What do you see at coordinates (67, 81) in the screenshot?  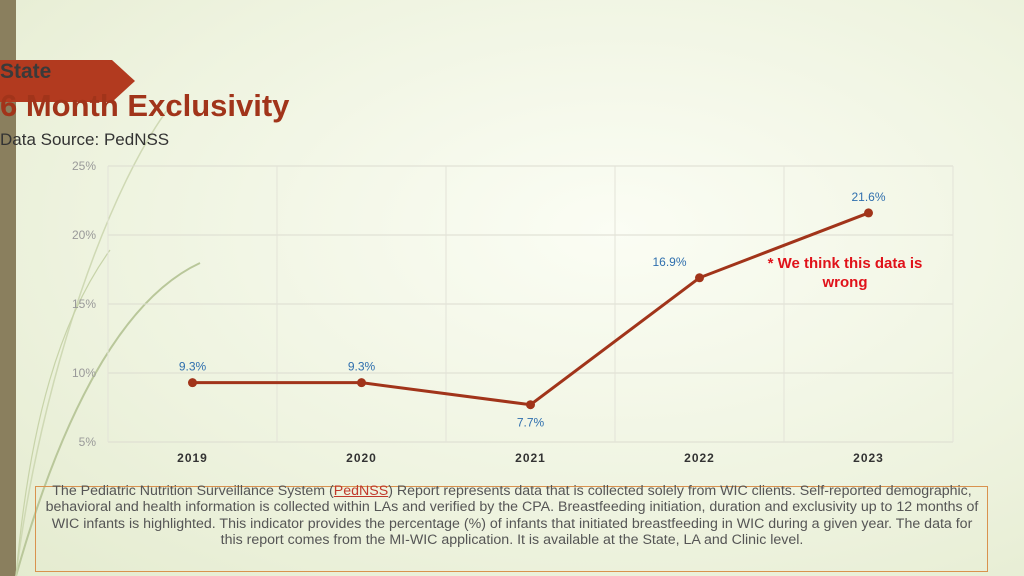 I see `title-accent-tab` at bounding box center [67, 81].